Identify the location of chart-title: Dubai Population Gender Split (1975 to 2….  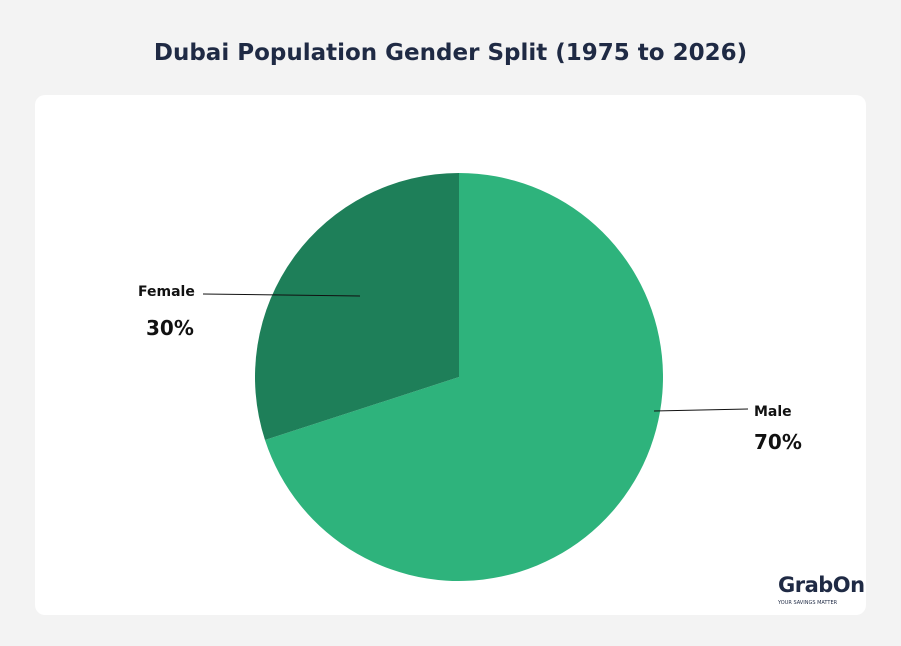
(450, 53).